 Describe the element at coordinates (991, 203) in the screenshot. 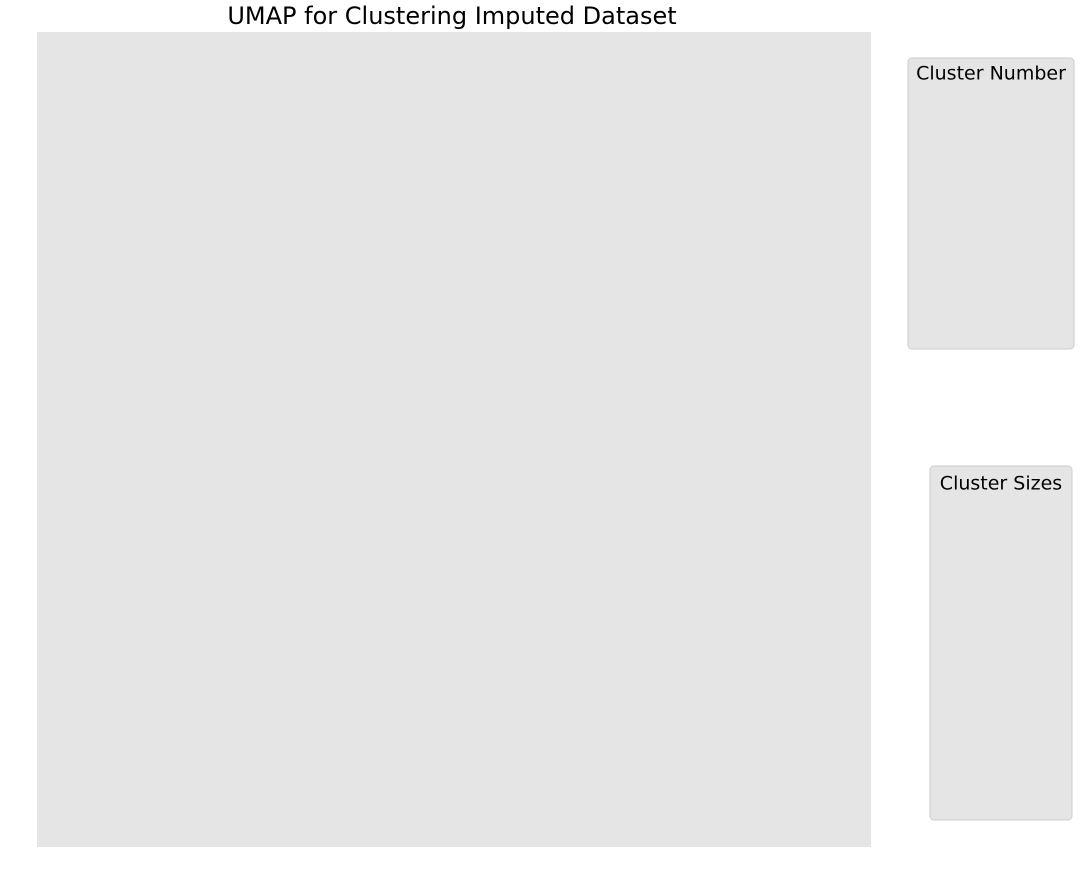

I see `legend-box` at that location.